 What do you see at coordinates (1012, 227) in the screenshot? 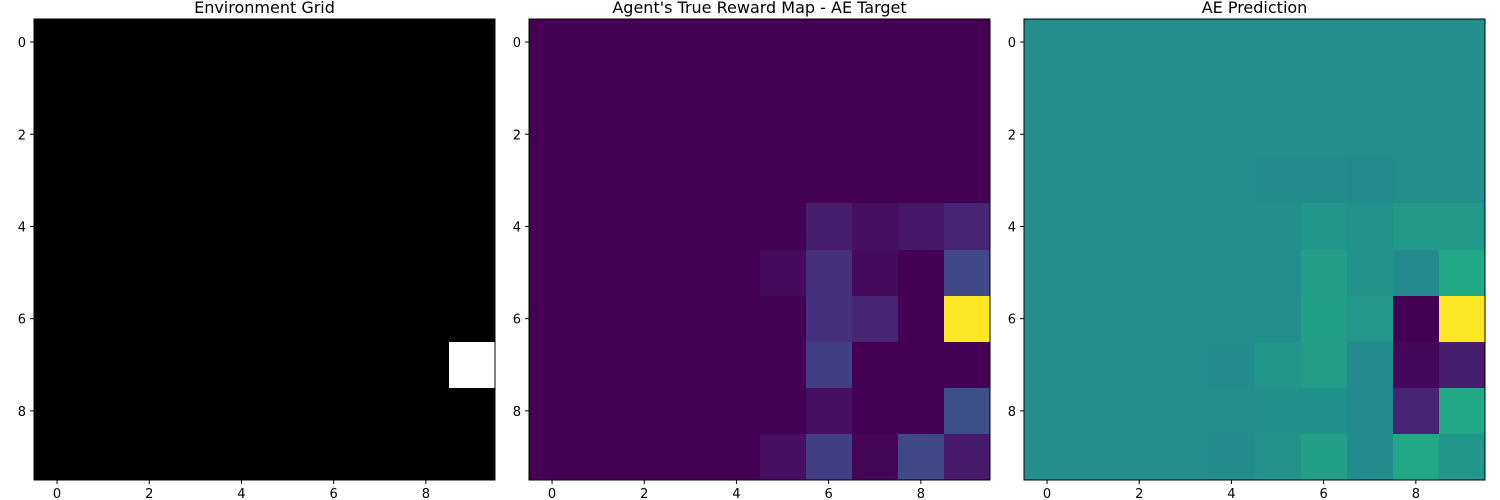
I see `y-tick-label: 4` at bounding box center [1012, 227].